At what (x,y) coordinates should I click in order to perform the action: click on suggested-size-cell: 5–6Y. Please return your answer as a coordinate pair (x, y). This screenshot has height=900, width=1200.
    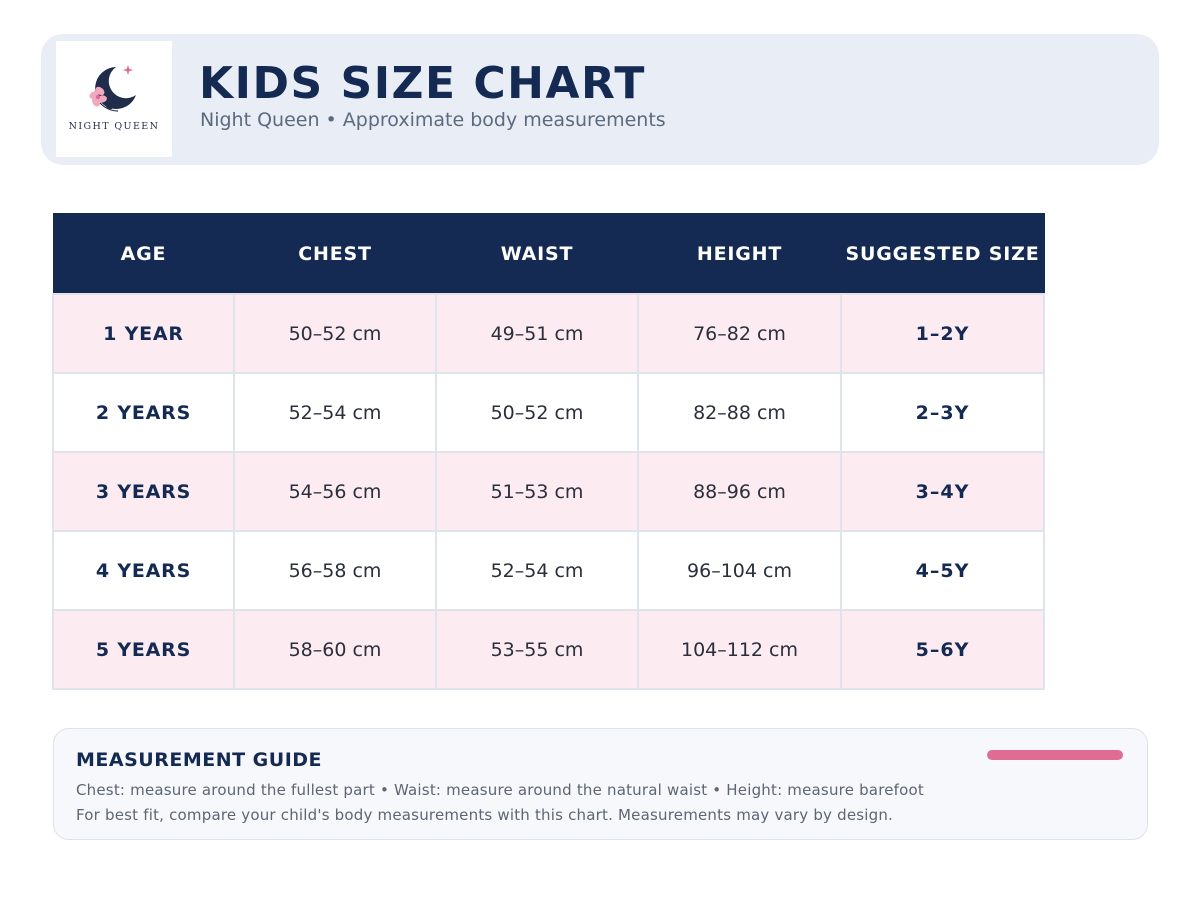
    Looking at the image, I should click on (942, 649).